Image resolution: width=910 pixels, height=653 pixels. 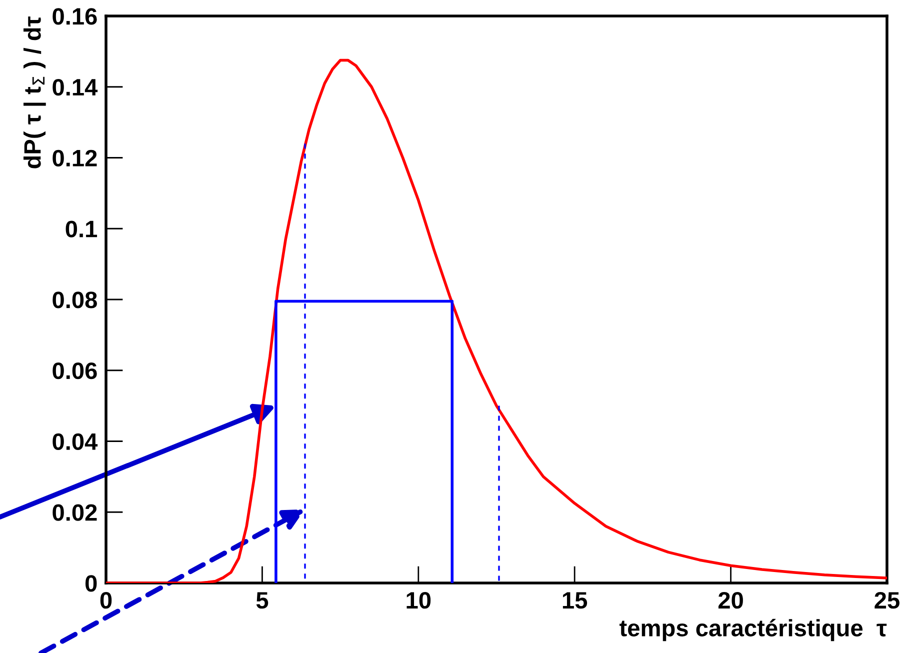 I want to click on y-tick-label: 0.14, so click(x=75, y=87).